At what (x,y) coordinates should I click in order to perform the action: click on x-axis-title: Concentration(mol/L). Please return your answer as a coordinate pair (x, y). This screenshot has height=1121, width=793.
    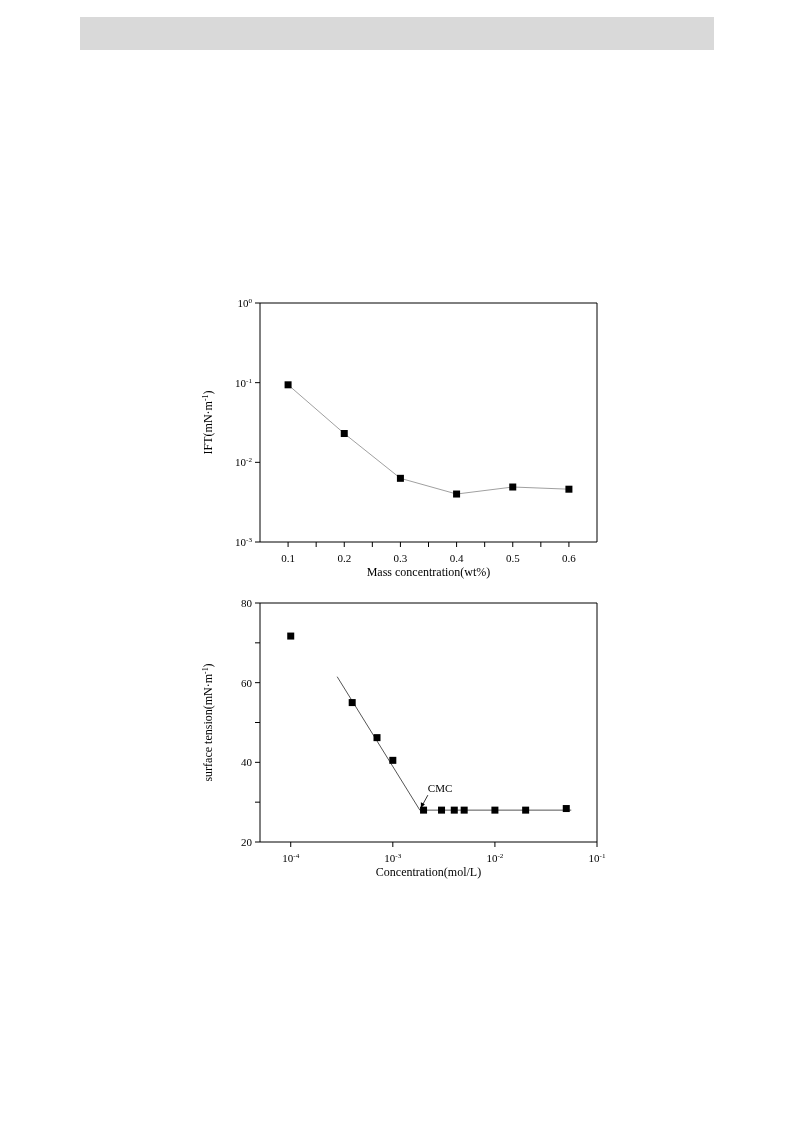
    Looking at the image, I should click on (428, 872).